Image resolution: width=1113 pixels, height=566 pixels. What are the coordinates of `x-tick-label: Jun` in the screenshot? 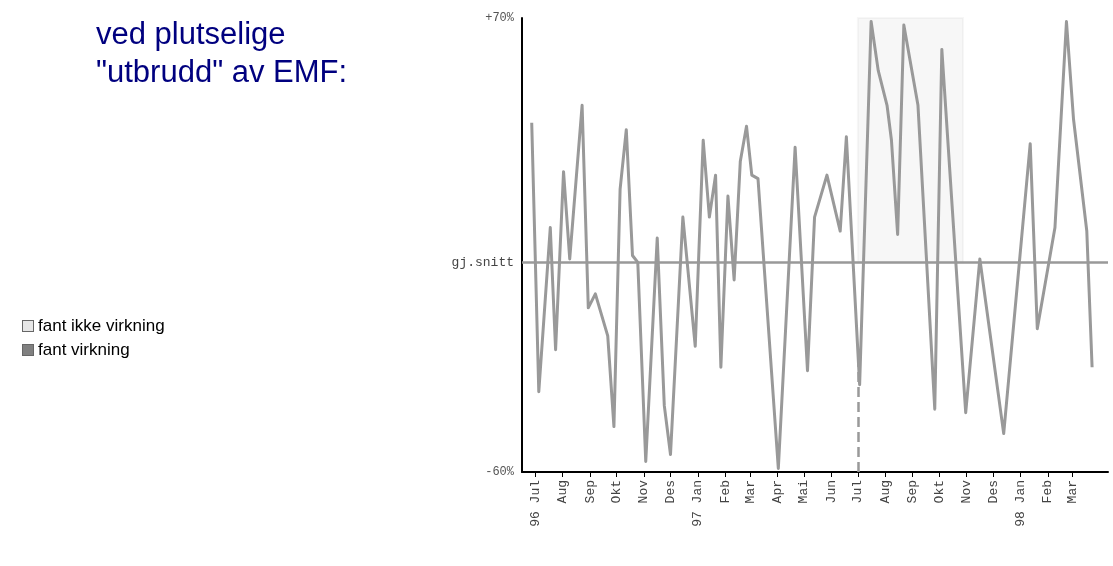 It's located at (831, 492).